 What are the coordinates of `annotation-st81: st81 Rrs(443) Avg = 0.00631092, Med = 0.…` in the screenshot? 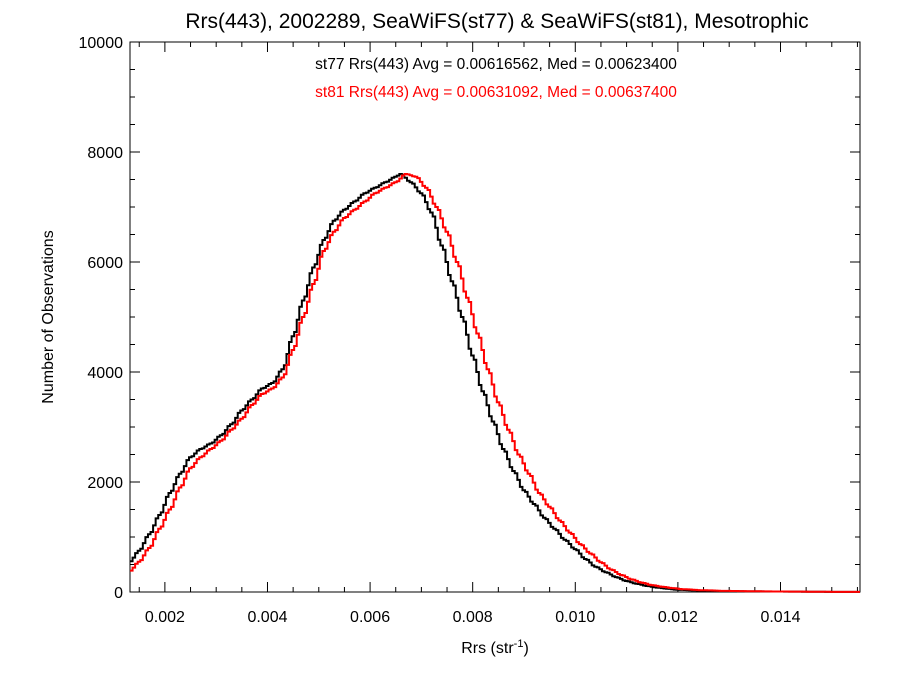 It's located at (496, 92).